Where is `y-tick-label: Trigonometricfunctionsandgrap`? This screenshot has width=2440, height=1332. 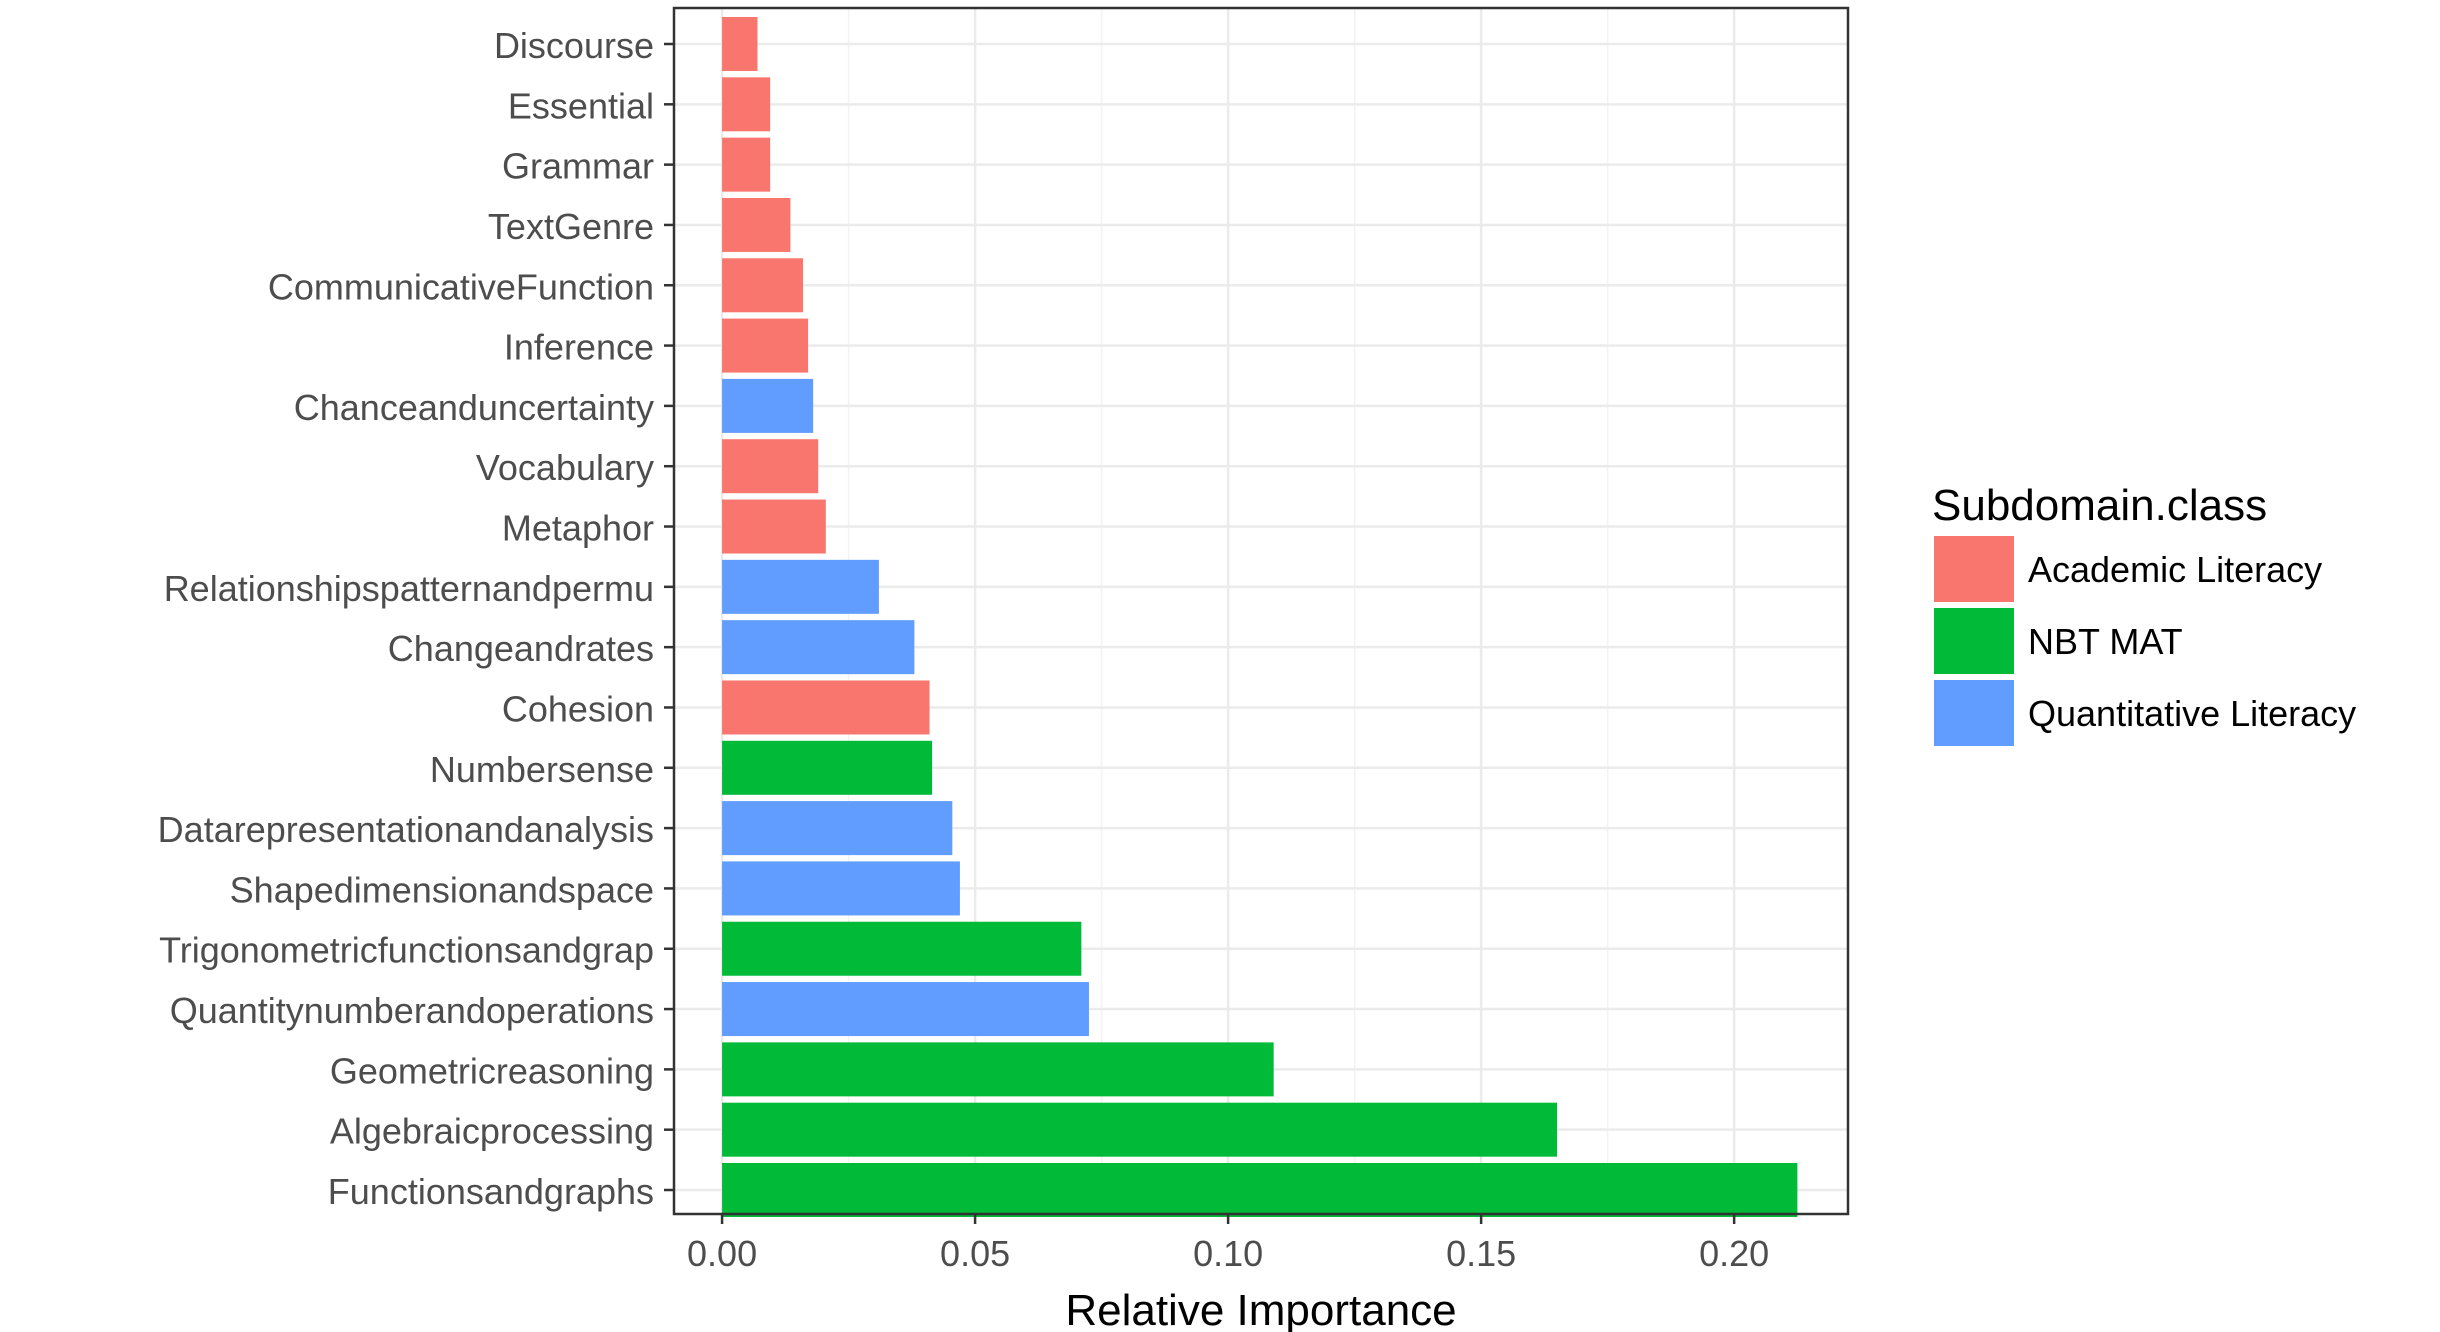 y-tick-label: Trigonometricfunctionsandgrap is located at coordinates (406, 950).